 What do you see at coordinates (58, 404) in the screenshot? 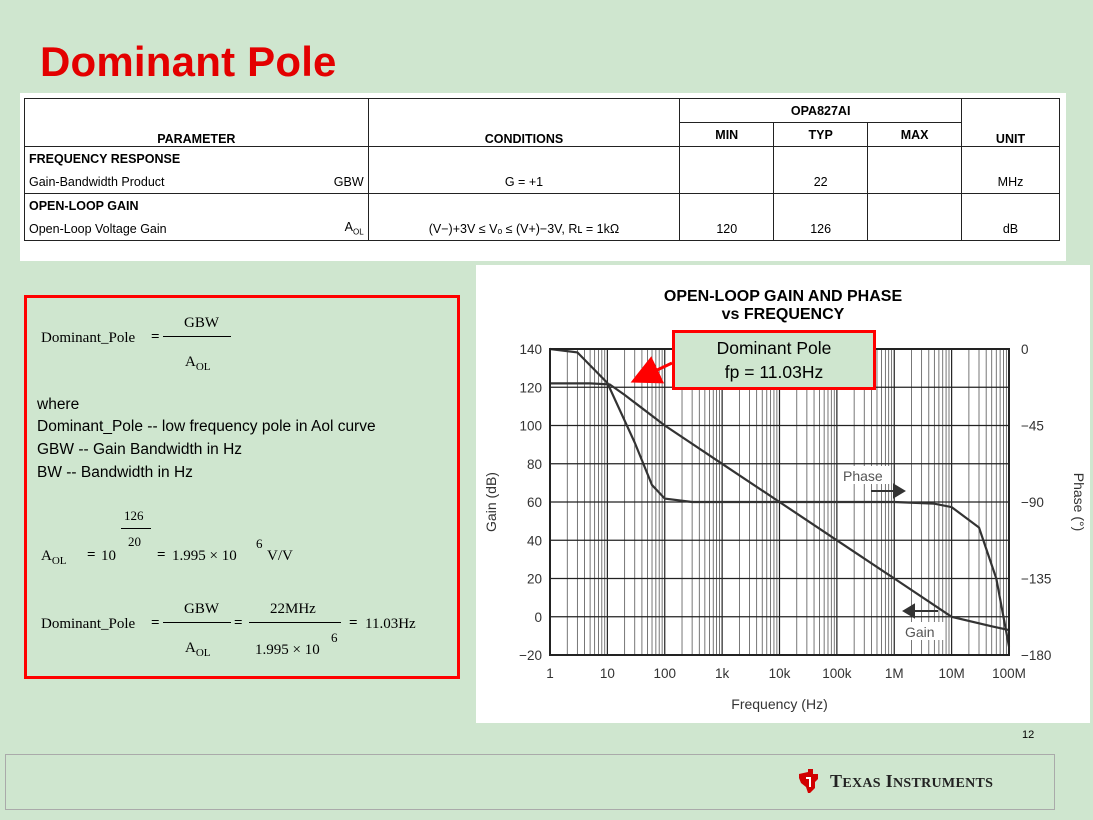
I see `where-label: where` at bounding box center [58, 404].